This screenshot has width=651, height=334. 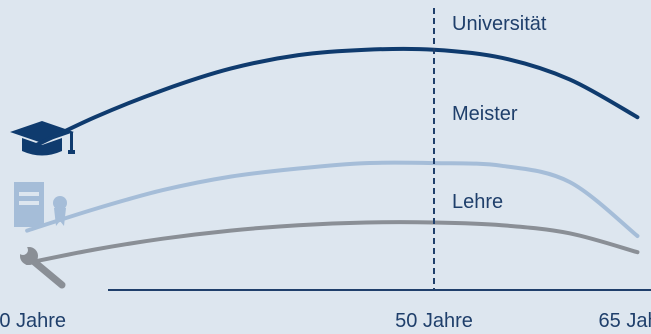 I want to click on series-label: Universität, so click(x=499, y=24).